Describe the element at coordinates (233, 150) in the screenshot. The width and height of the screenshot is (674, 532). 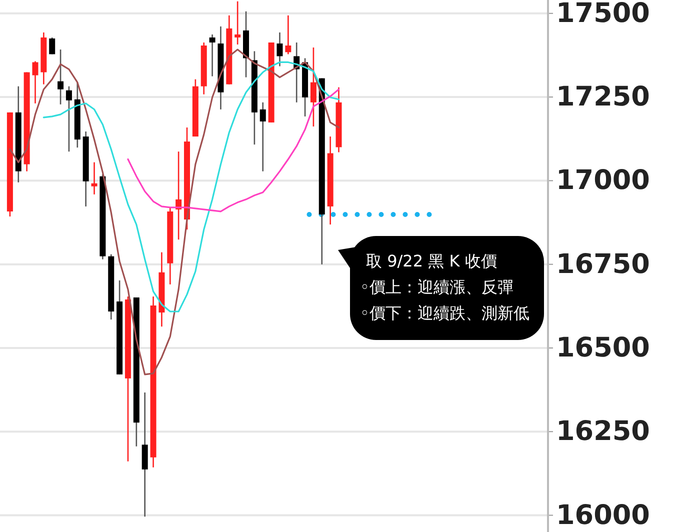
I see `line-series` at that location.